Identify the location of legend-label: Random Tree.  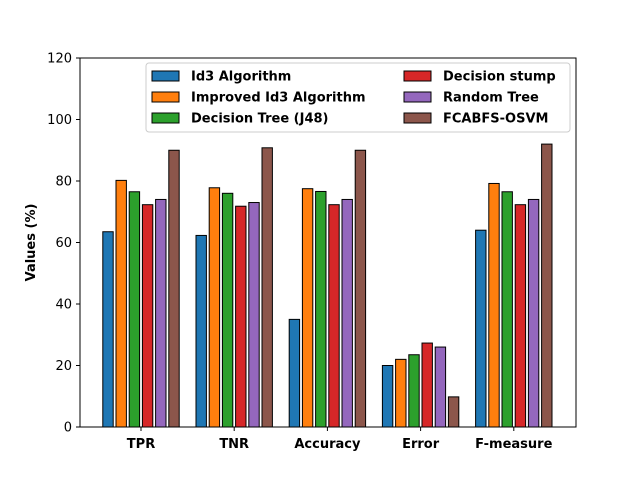
(491, 98).